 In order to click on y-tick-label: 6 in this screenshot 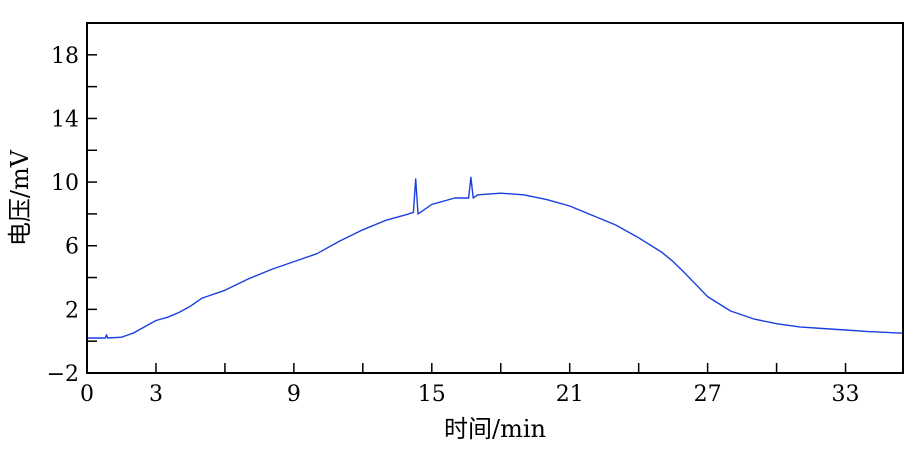, I will do `click(72, 247)`.